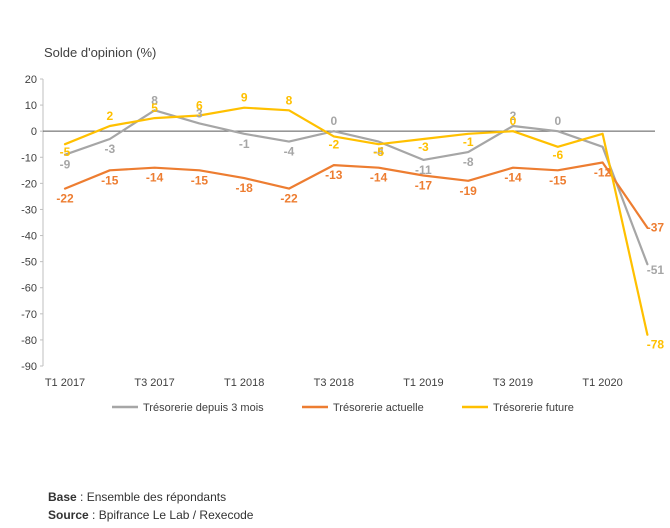 The height and width of the screenshot is (528, 670). Describe the element at coordinates (29, 263) in the screenshot. I see `y-tick-label: -50` at that location.